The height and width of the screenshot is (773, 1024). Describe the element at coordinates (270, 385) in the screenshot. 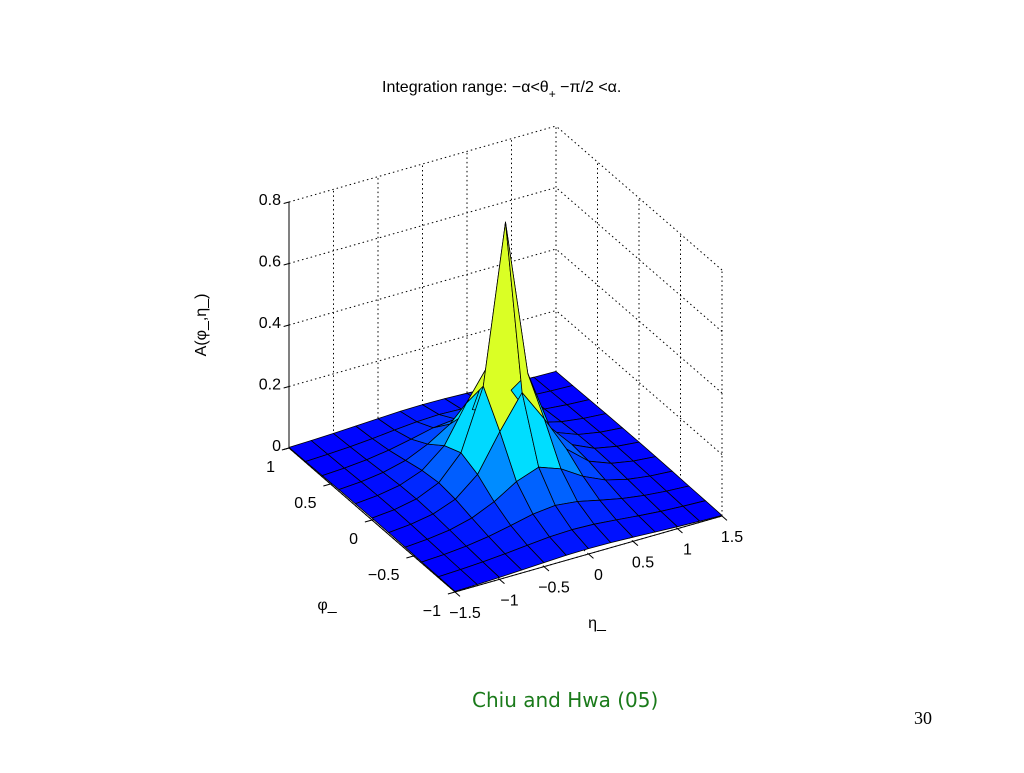

I see `z-tick-label: 0.2` at that location.